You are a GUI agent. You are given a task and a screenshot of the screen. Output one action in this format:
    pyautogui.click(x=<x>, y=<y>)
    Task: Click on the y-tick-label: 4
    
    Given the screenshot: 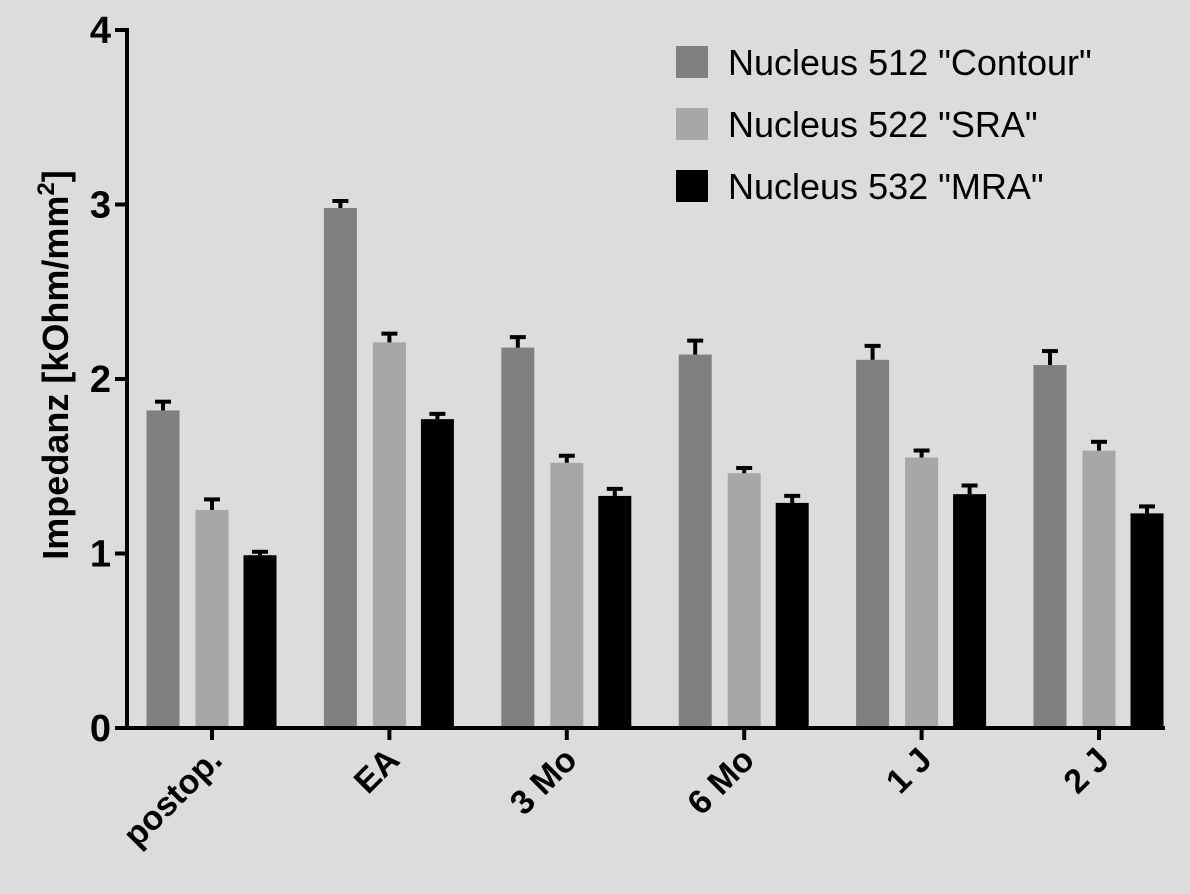 What is the action you would take?
    pyautogui.click(x=100, y=31)
    